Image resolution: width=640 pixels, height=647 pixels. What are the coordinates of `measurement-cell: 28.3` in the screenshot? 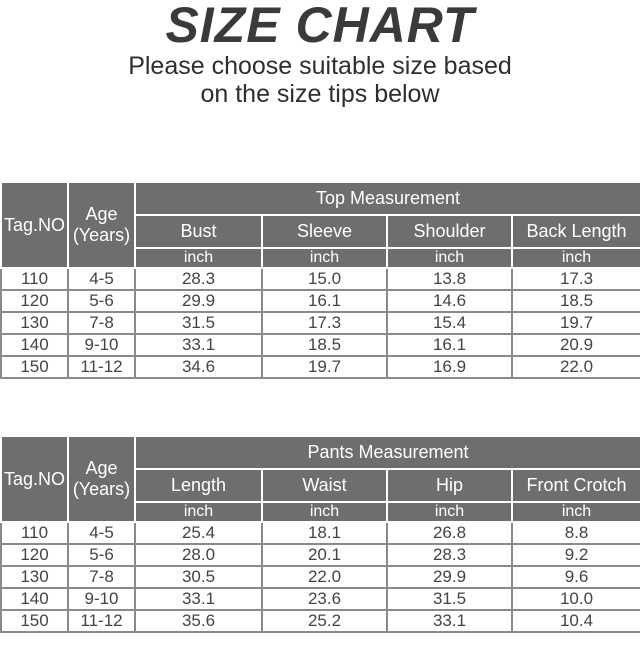 It's located at (198, 279).